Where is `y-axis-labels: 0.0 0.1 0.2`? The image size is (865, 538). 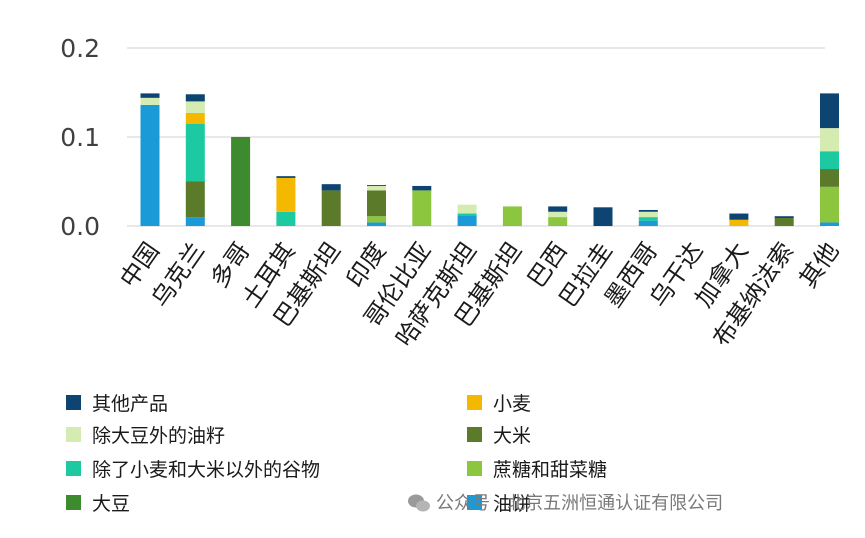 y-axis-labels: 0.0 0.1 0.2 is located at coordinates (80, 137).